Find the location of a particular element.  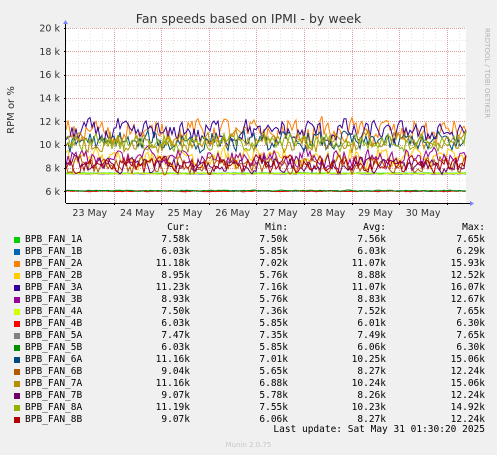

y-axis-label: RPM or % is located at coordinates (11, 110).